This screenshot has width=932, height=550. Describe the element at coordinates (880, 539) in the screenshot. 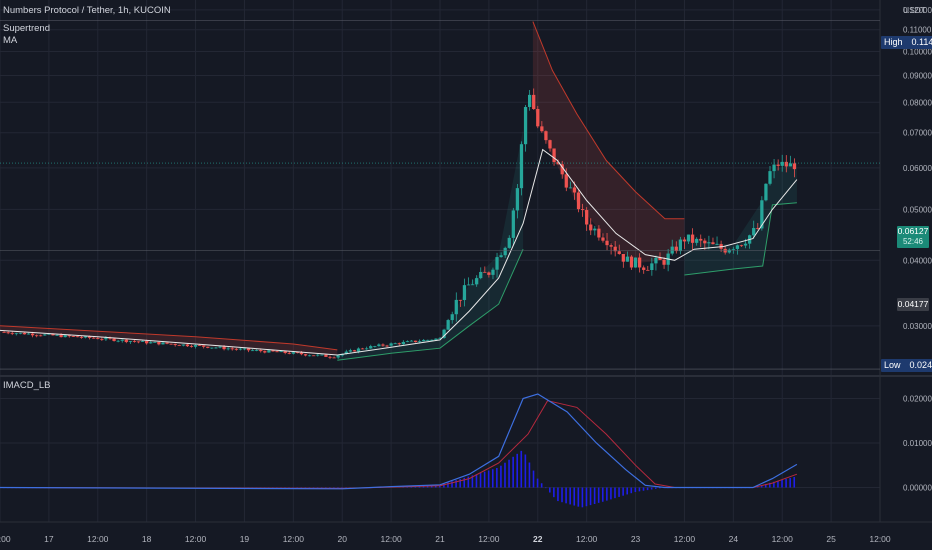

I see `time-tick-label: 12:00` at that location.